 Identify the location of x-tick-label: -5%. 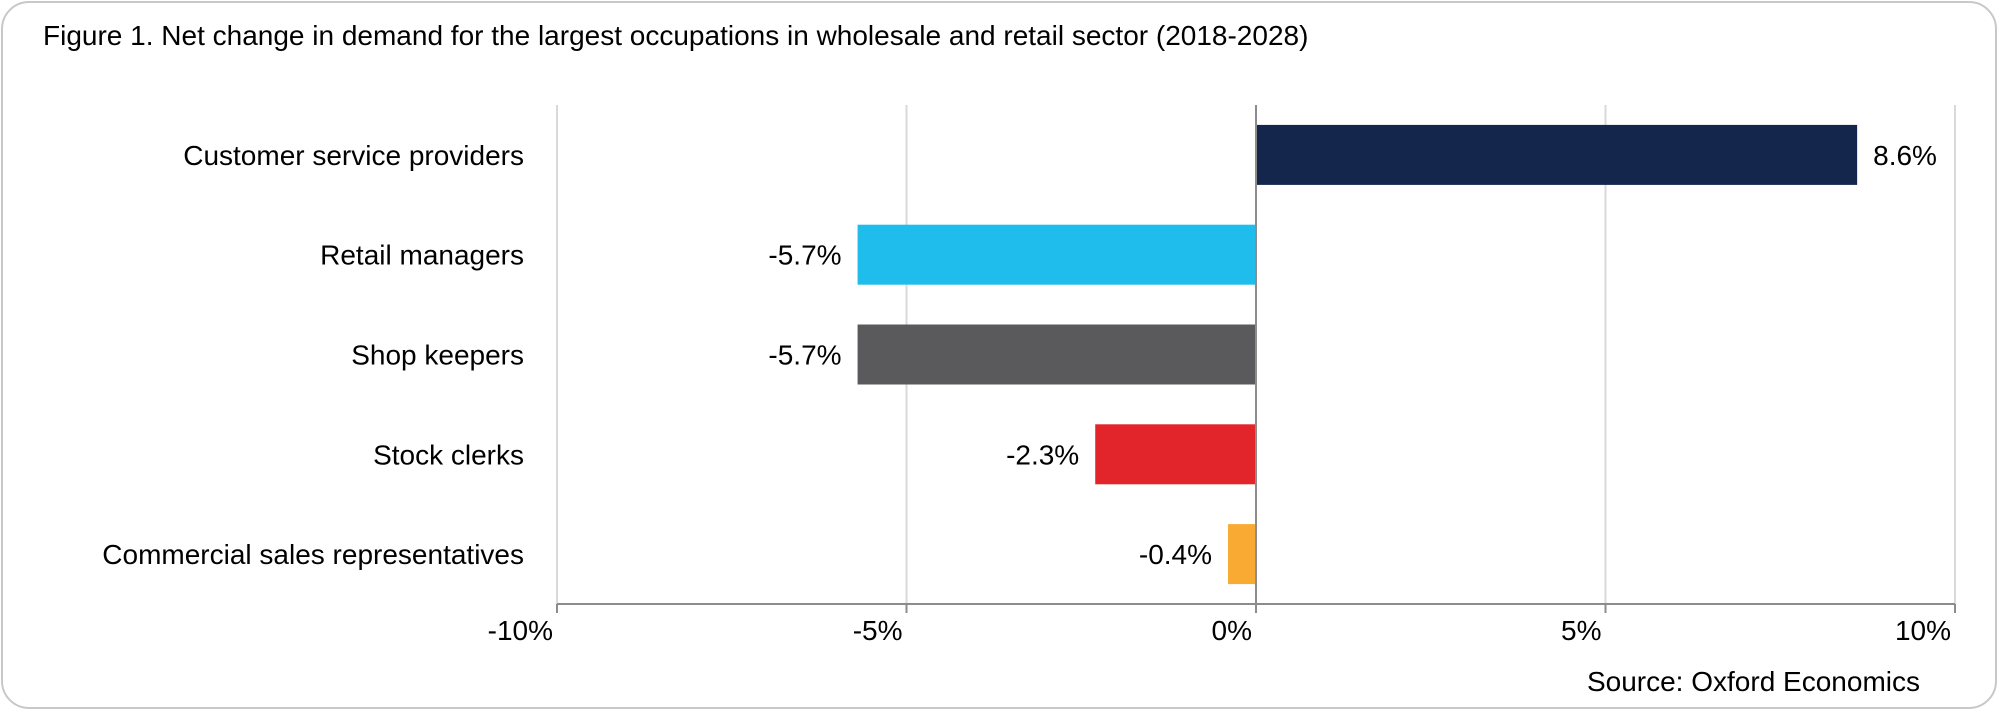
(878, 630).